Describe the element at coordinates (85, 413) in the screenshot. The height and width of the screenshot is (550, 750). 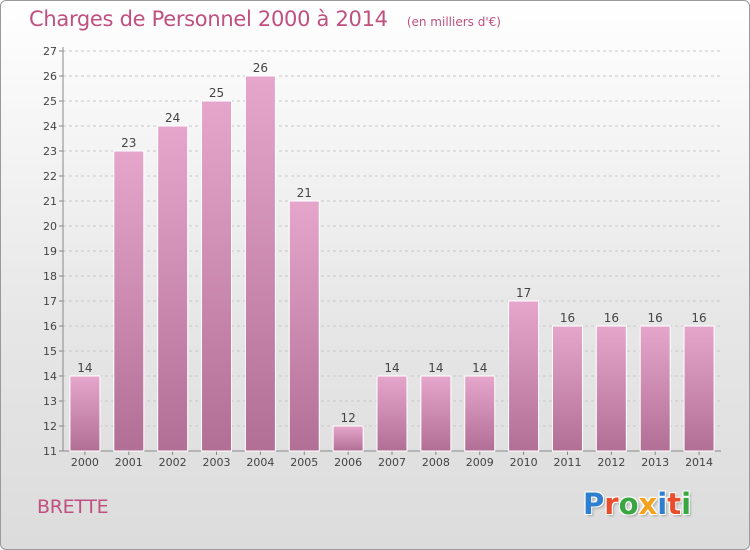
I see `bar-2000` at that location.